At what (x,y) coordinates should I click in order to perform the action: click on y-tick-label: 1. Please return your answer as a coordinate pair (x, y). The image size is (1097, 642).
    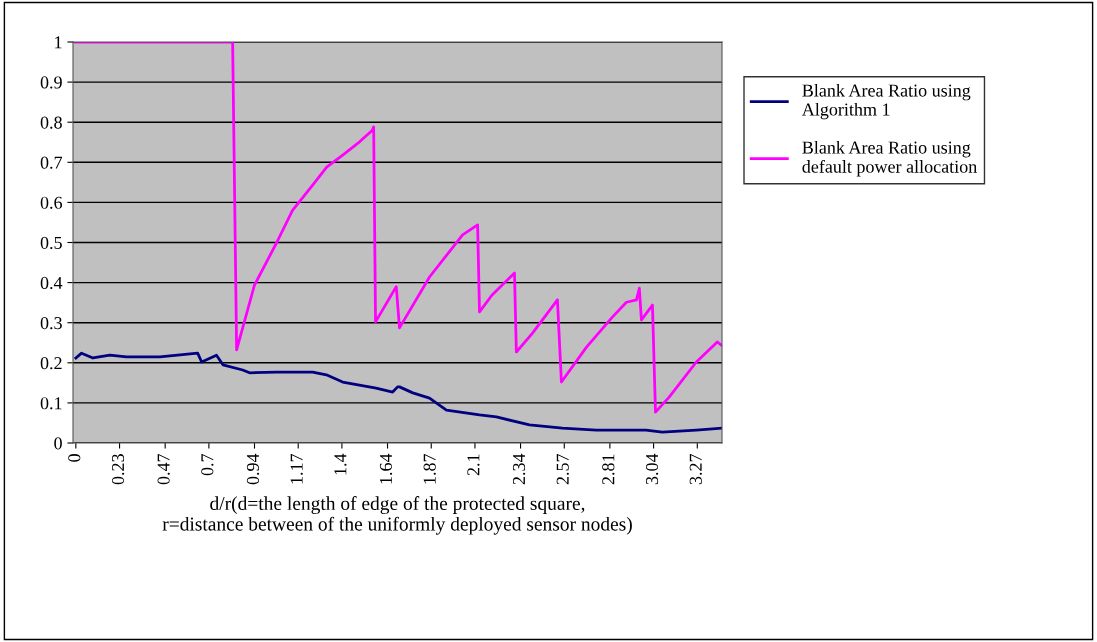
    Looking at the image, I should click on (58, 42).